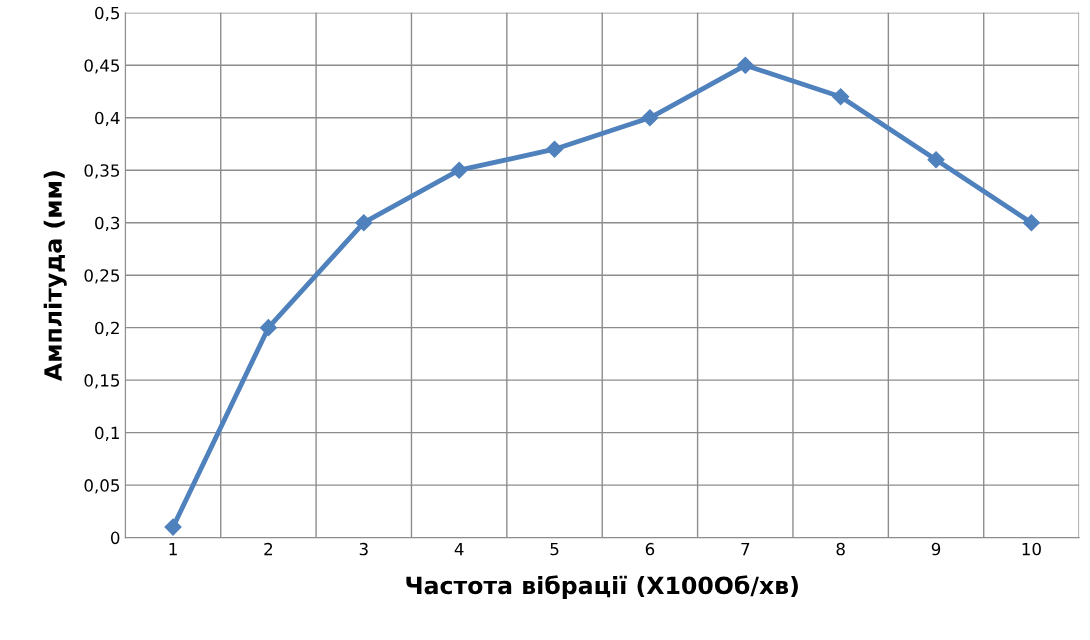  I want to click on y-tick-label: 0,4, so click(107, 119).